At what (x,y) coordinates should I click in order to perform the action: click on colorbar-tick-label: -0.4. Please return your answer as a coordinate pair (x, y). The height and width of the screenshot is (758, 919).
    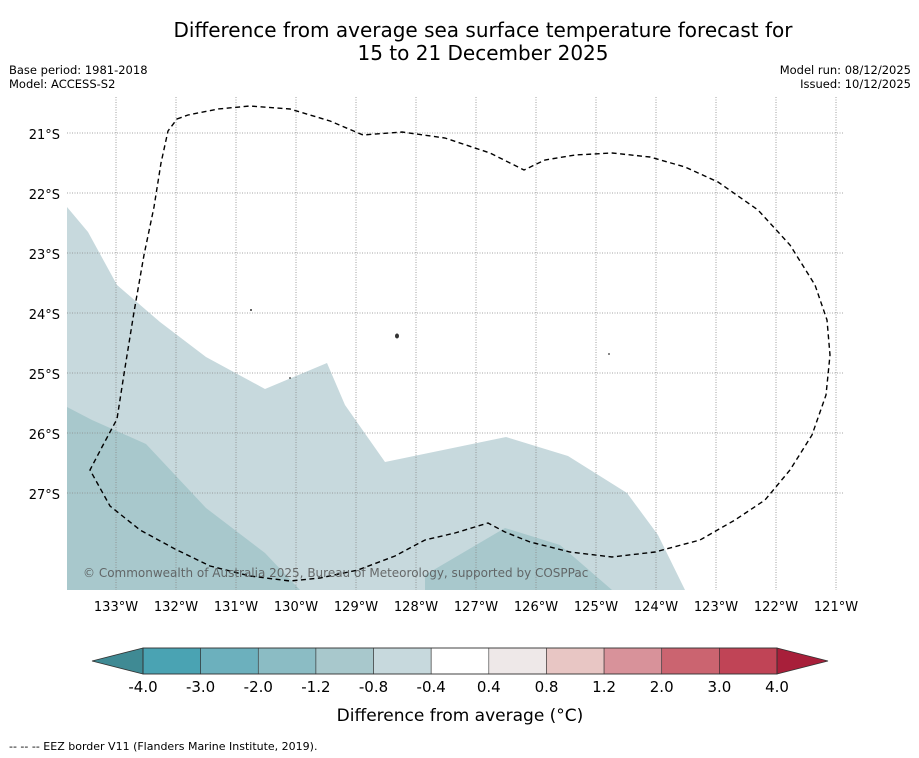
    Looking at the image, I should click on (431, 687).